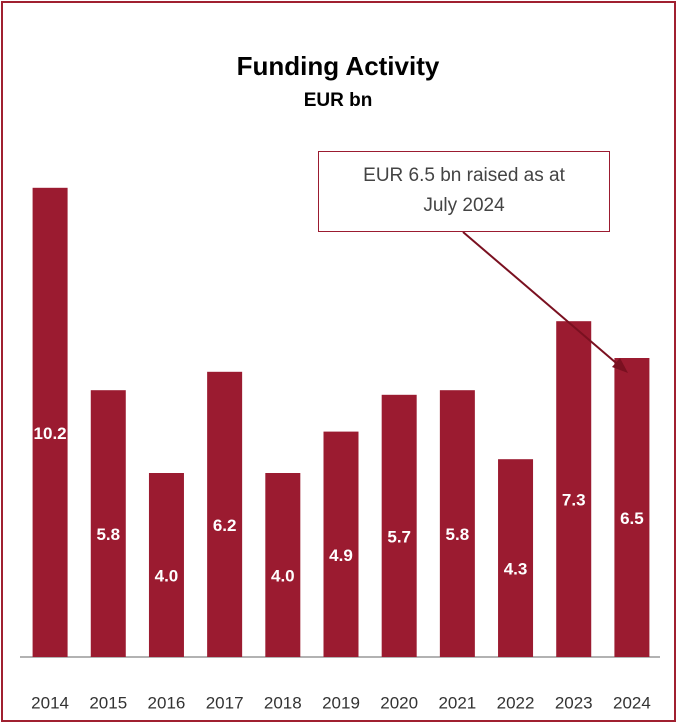 The width and height of the screenshot is (677, 723). I want to click on x-tick-label: 2014, so click(50, 702).